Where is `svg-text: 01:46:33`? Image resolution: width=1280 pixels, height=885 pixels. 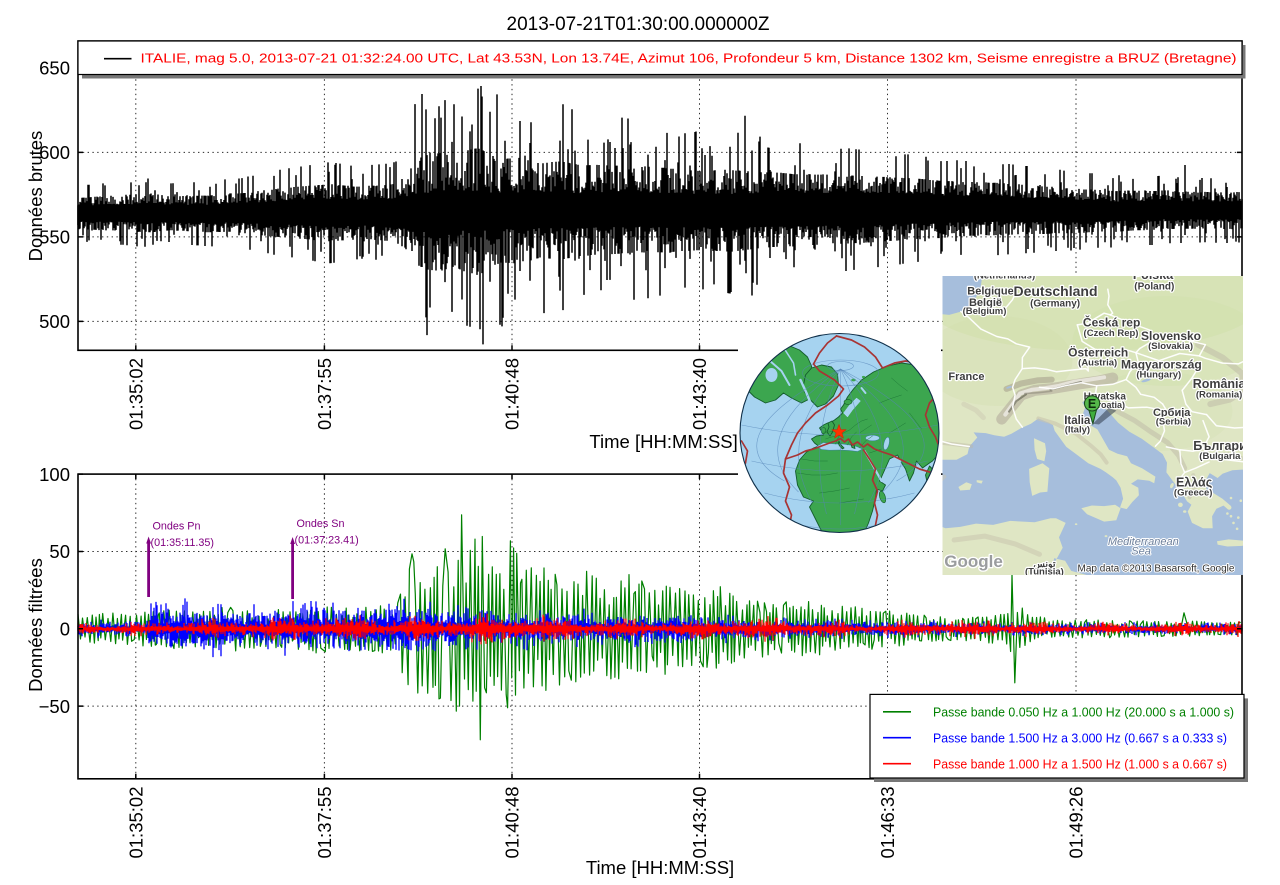 svg-text: 01:46:33 is located at coordinates (887, 823).